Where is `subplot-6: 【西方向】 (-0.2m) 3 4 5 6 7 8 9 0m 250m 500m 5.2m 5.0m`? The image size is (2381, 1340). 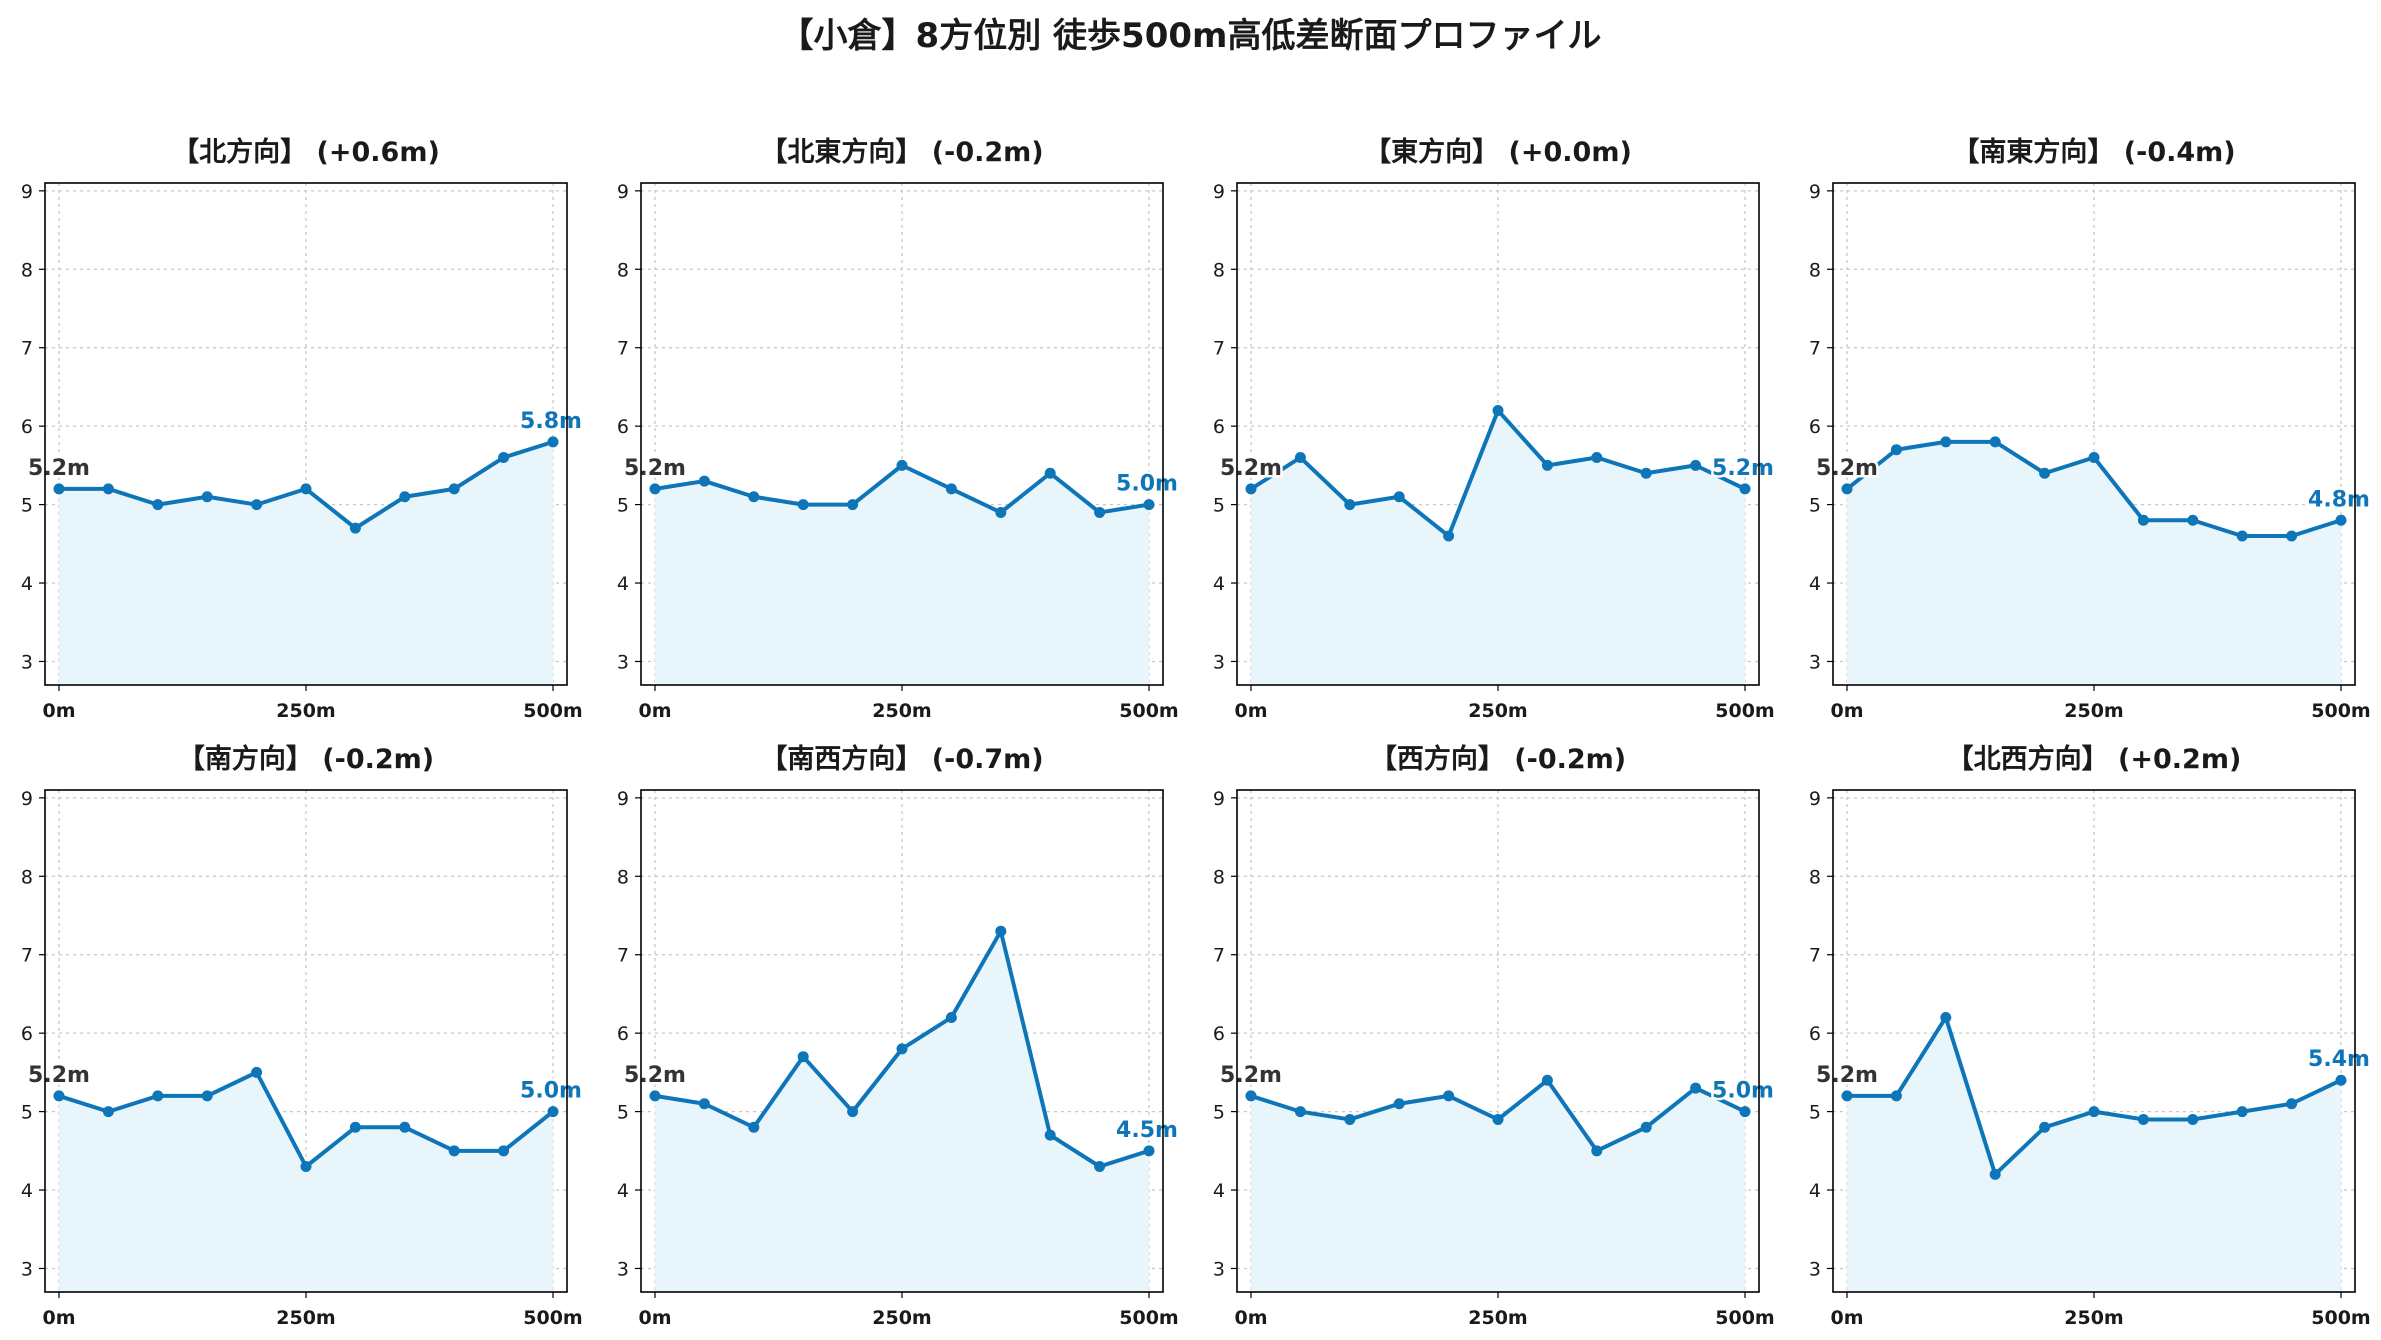
subplot-6: 【西方向】 (-0.2m) 3 4 5 6 7 8 9 0m 250m 500m 5.2m 5.0m is located at coordinates (1495, 1036).